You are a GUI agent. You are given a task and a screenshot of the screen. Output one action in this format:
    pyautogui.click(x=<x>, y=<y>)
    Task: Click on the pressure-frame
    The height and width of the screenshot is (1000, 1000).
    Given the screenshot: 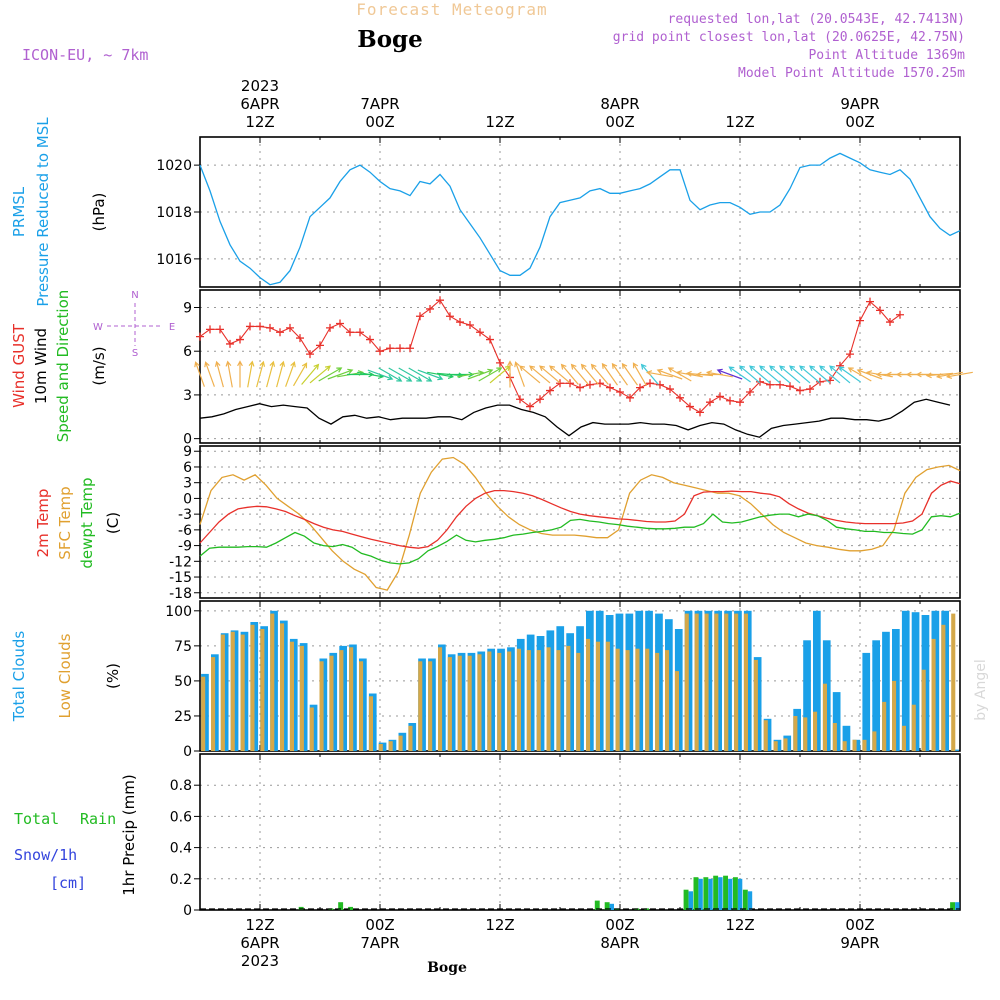 What is the action you would take?
    pyautogui.click(x=580, y=212)
    